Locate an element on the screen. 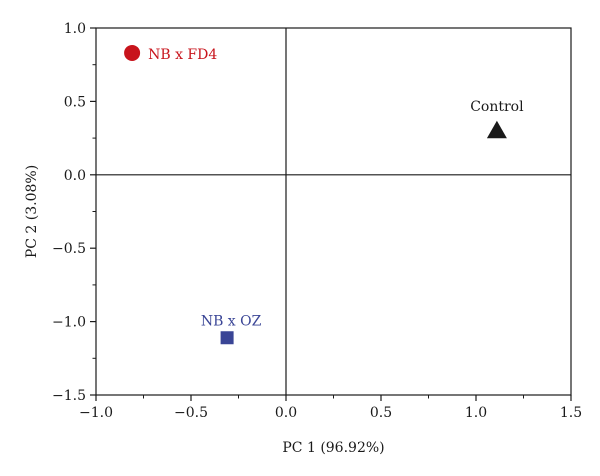  y-tick-label: −1.5 is located at coordinates (69, 396).